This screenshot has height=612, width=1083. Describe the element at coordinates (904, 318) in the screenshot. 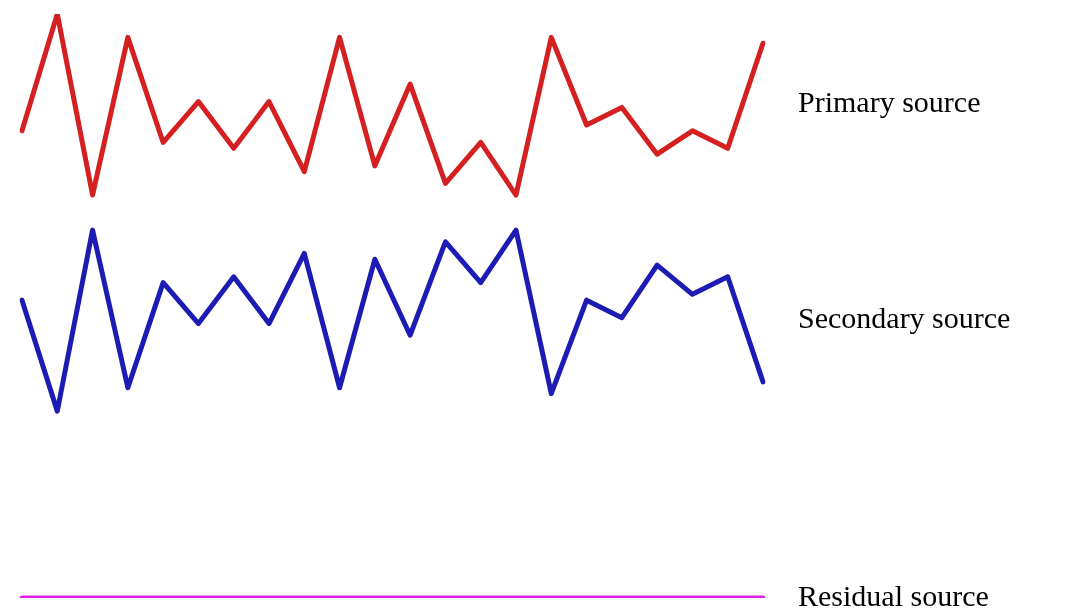

I see `series-label: Secondary source` at that location.